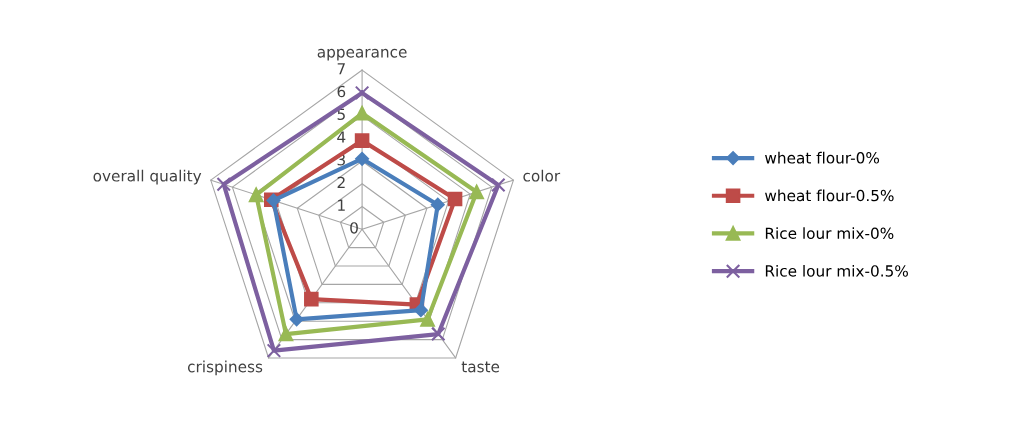 This screenshot has width=1020, height=423. Describe the element at coordinates (542, 175) in the screenshot. I see `spoke-label: color` at that location.